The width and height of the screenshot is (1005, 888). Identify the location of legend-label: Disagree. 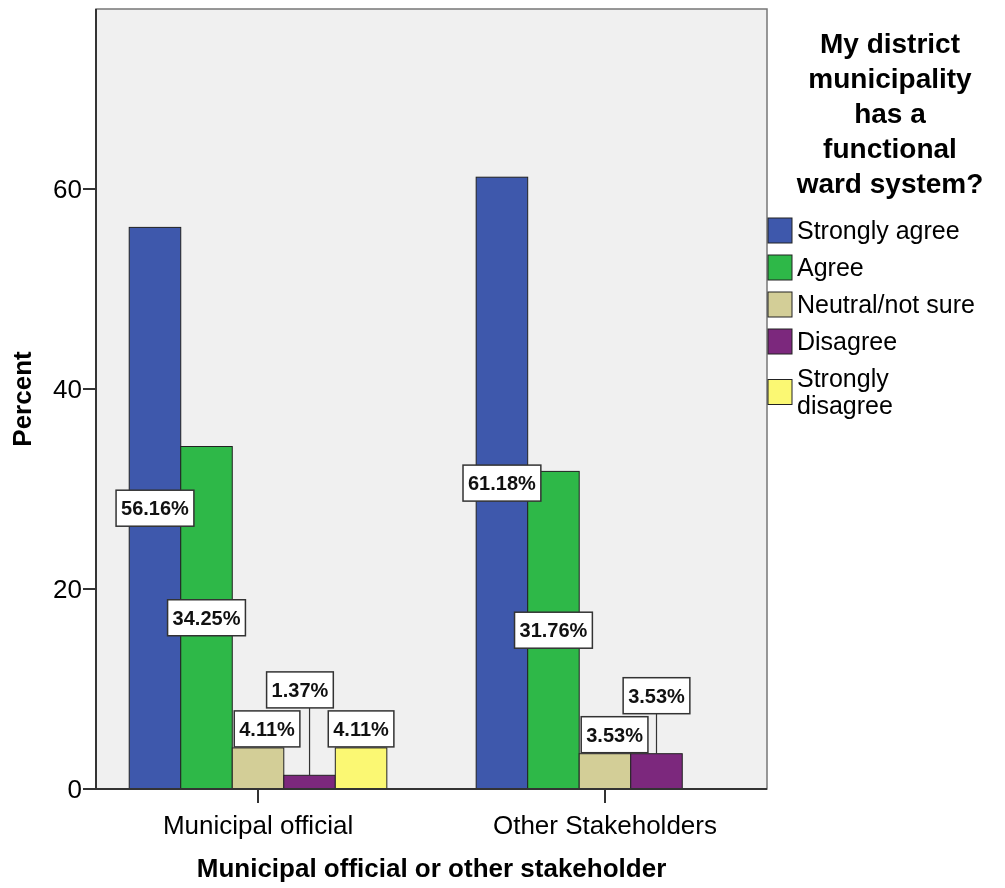
(847, 341).